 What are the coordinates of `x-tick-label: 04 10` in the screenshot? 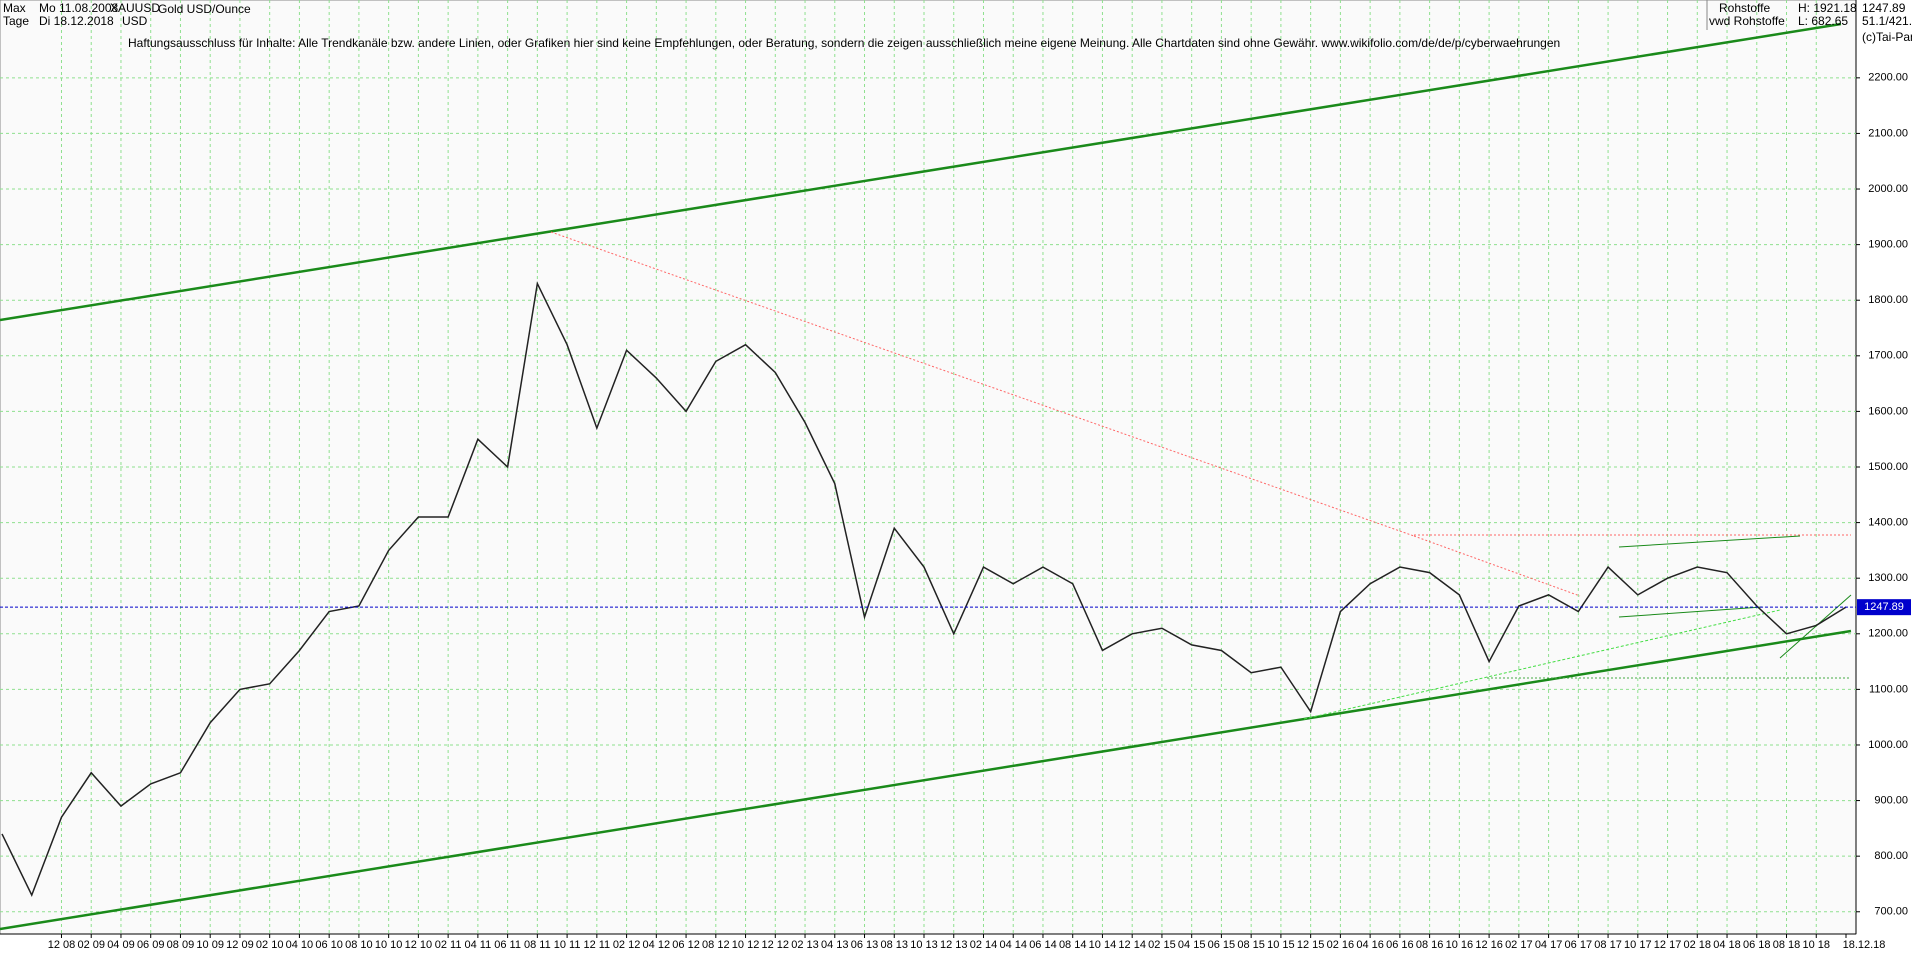 It's located at (300, 945).